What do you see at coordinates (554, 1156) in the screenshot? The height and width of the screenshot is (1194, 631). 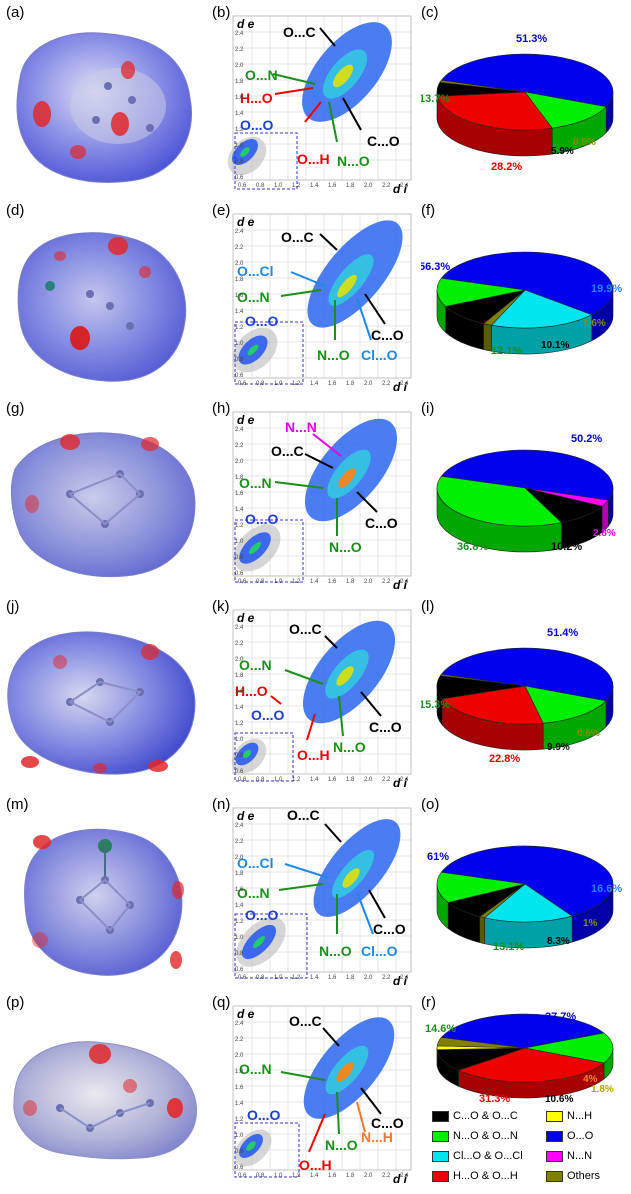 I see `legend-swatch` at bounding box center [554, 1156].